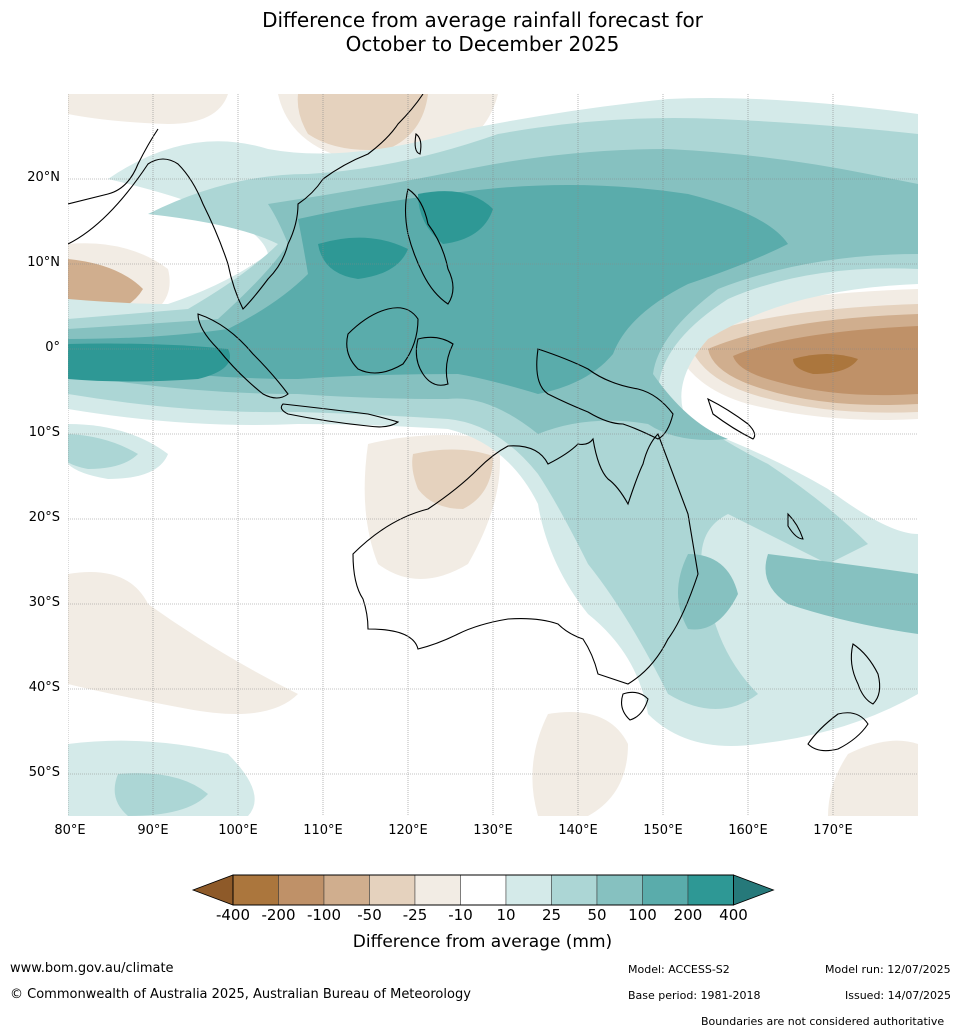 This screenshot has height=1035, width=965. I want to click on solomon-islands-coast, so click(731, 418).